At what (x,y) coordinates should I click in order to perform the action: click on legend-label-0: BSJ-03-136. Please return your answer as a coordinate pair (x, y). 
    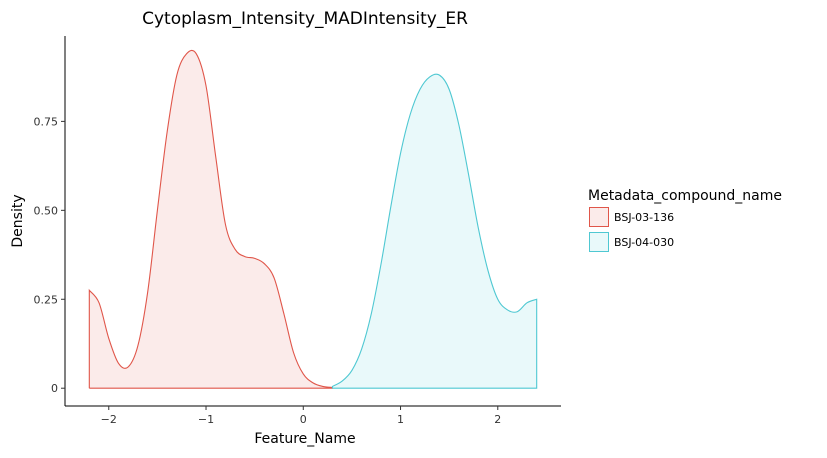
    Looking at the image, I should click on (644, 217).